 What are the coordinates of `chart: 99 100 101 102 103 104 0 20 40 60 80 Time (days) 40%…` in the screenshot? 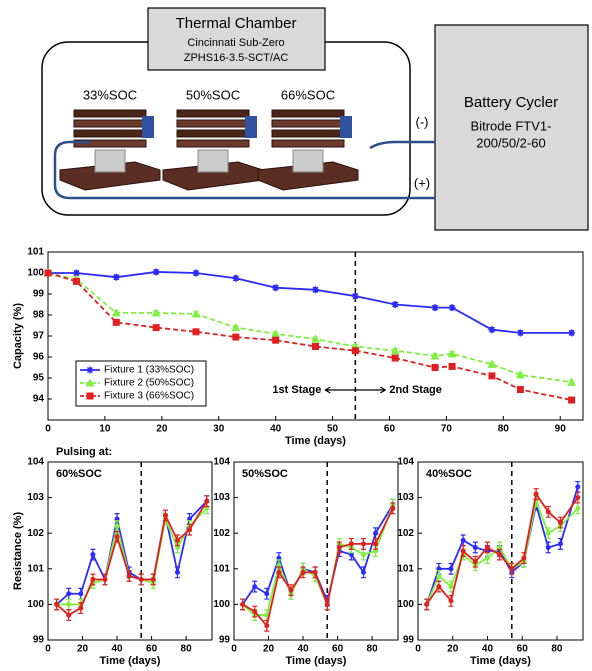 It's located at (490, 562).